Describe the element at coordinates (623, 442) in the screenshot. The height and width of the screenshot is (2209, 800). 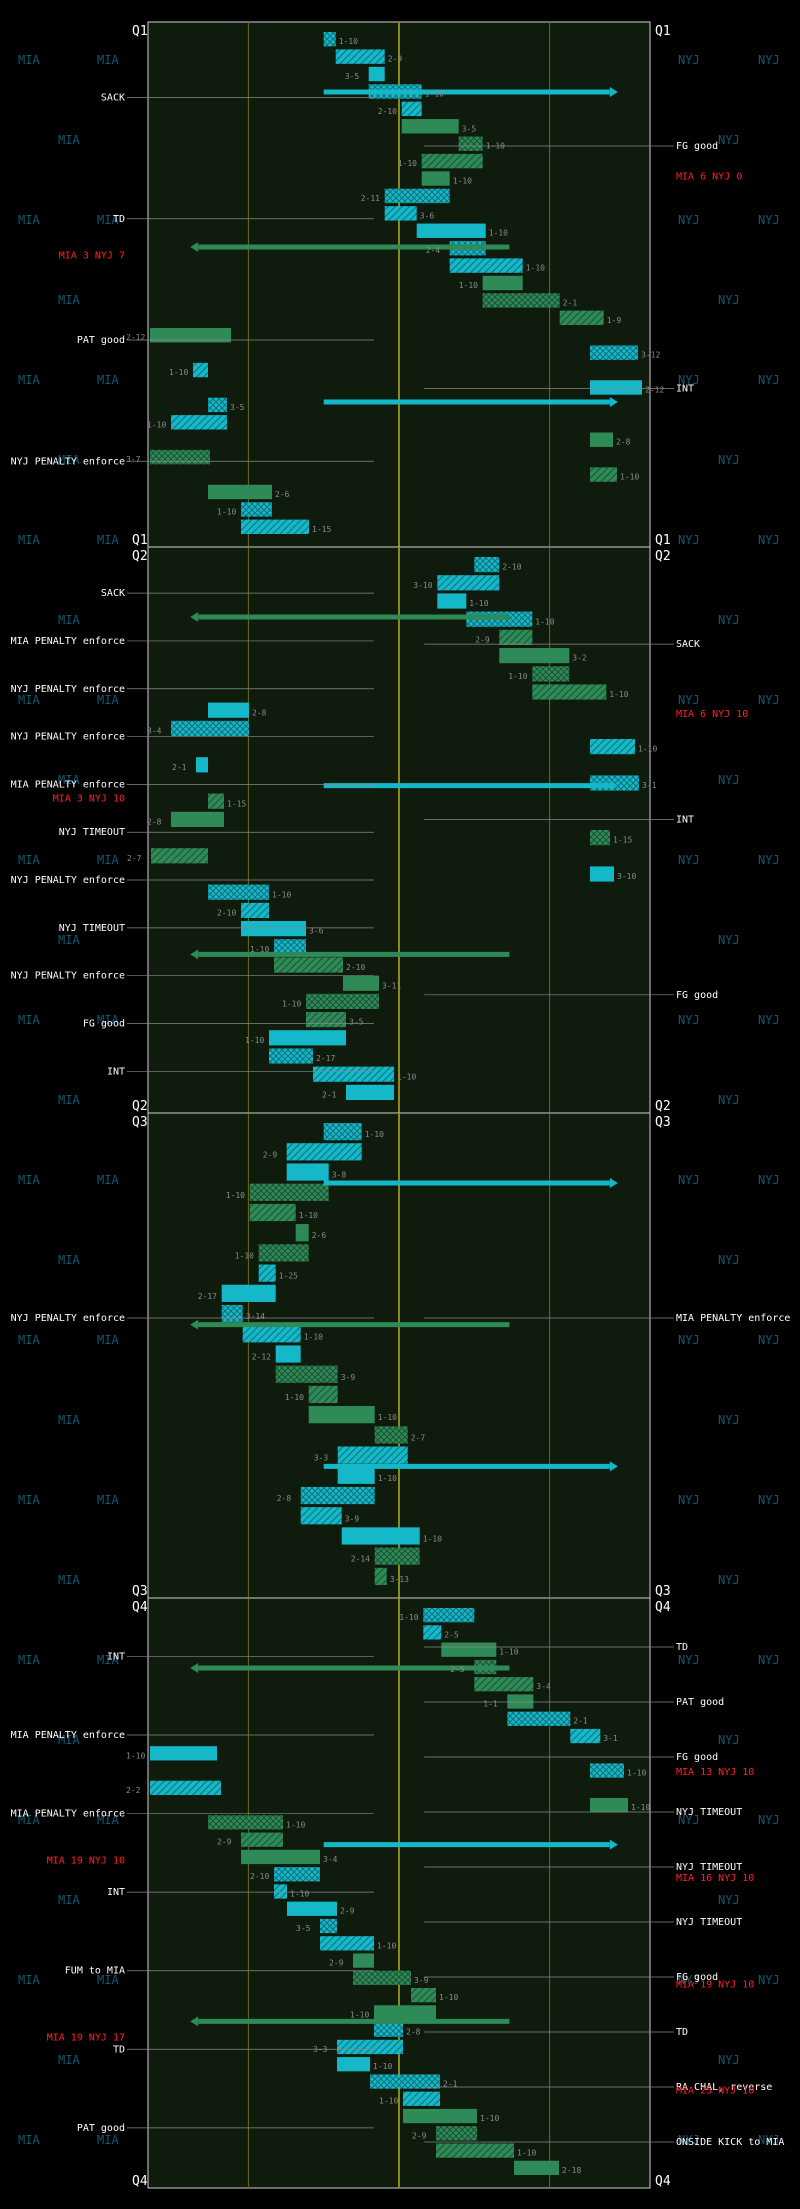
I see `down-distance-label: 2-8` at that location.